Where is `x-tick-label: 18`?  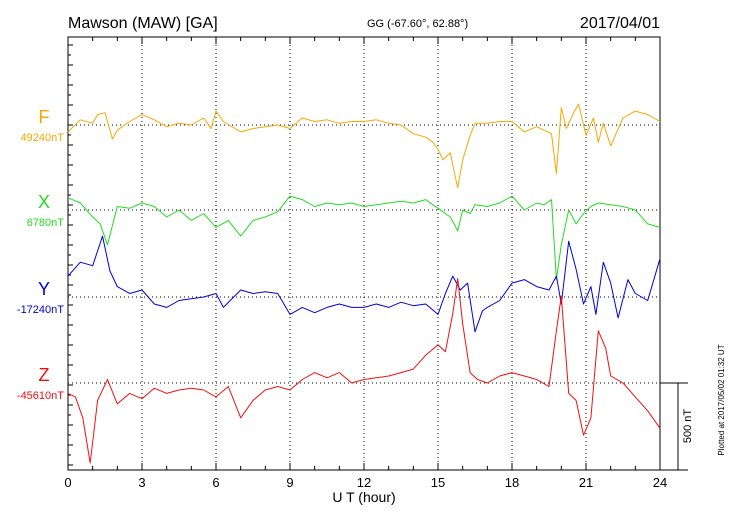
x-tick-label: 18 is located at coordinates (512, 482).